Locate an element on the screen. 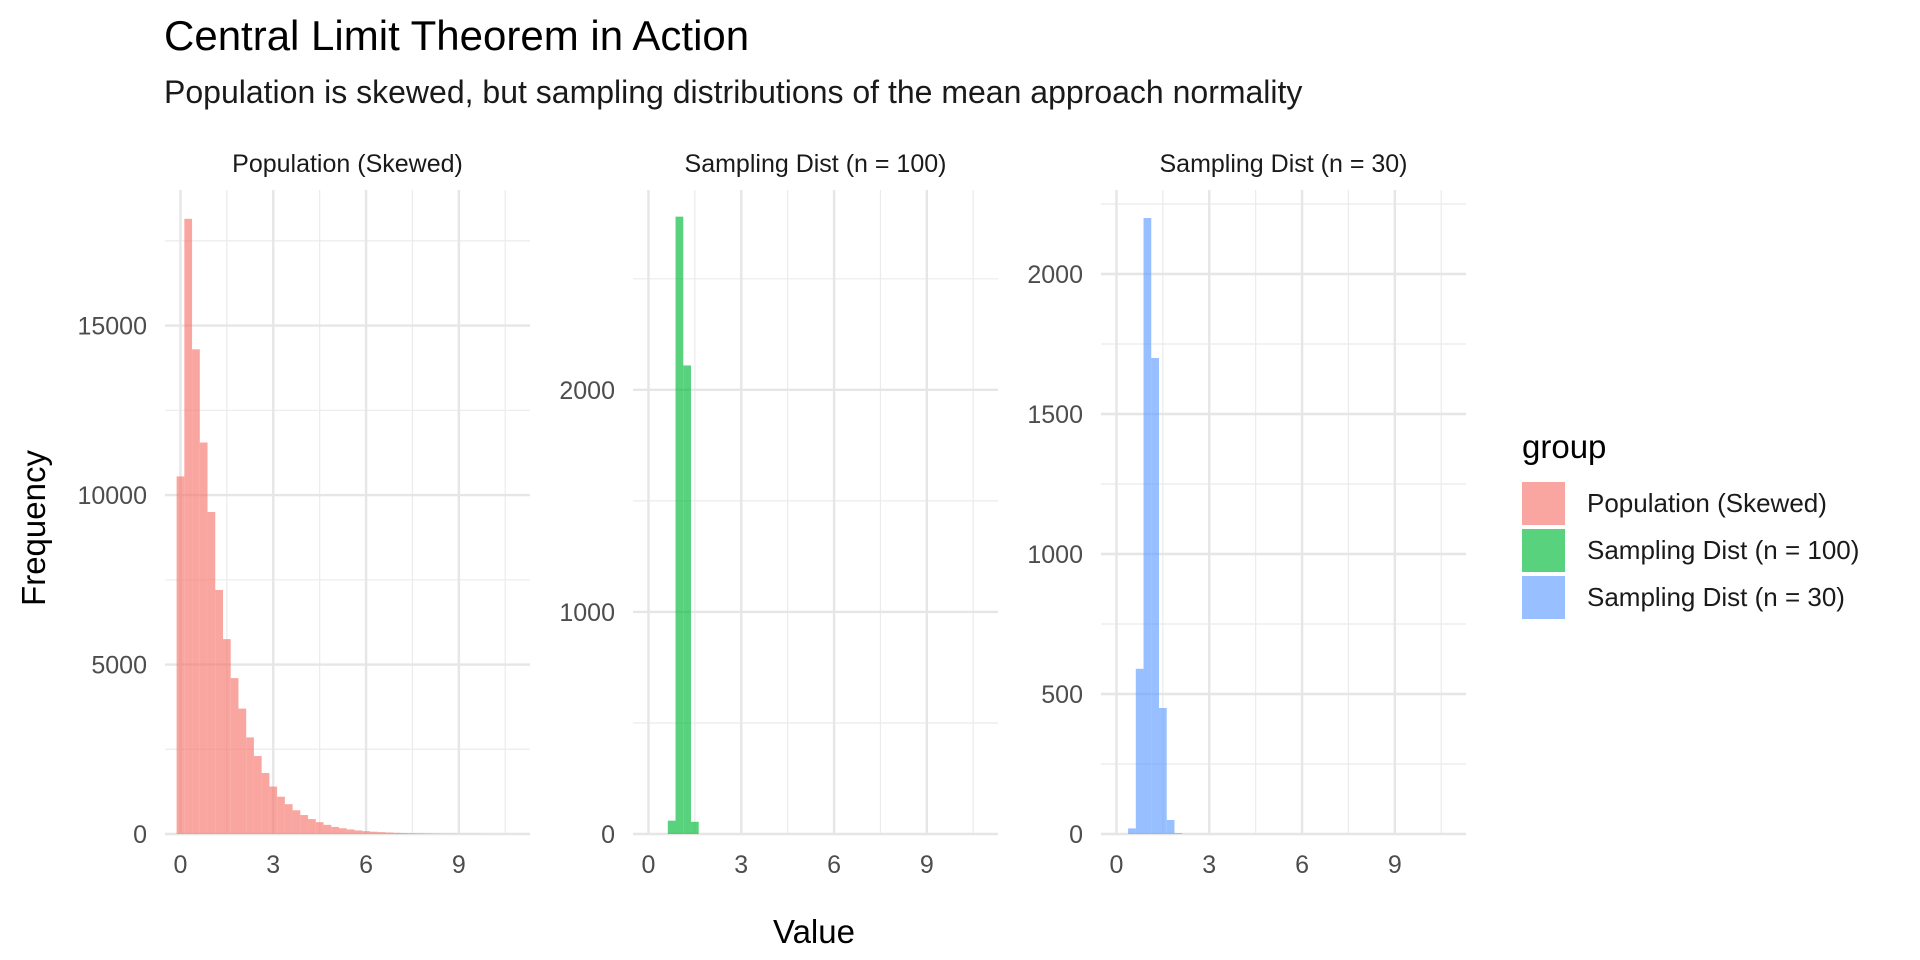  legend-label-sampling-30: Sampling Dist (n = 30) is located at coordinates (1716, 597).